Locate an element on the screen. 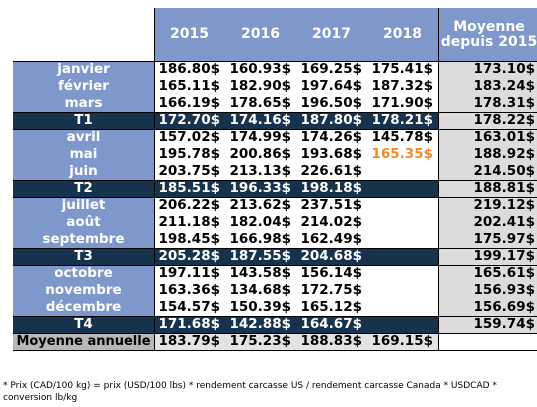 Image resolution: width=537 pixels, height=407 pixels. value-cell: 213.62$ is located at coordinates (260, 205).